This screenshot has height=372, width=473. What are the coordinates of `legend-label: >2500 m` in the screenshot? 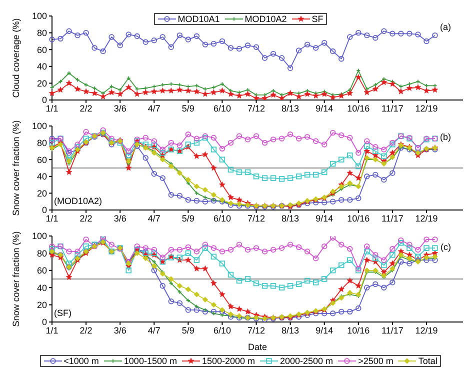 It's located at (376, 361).